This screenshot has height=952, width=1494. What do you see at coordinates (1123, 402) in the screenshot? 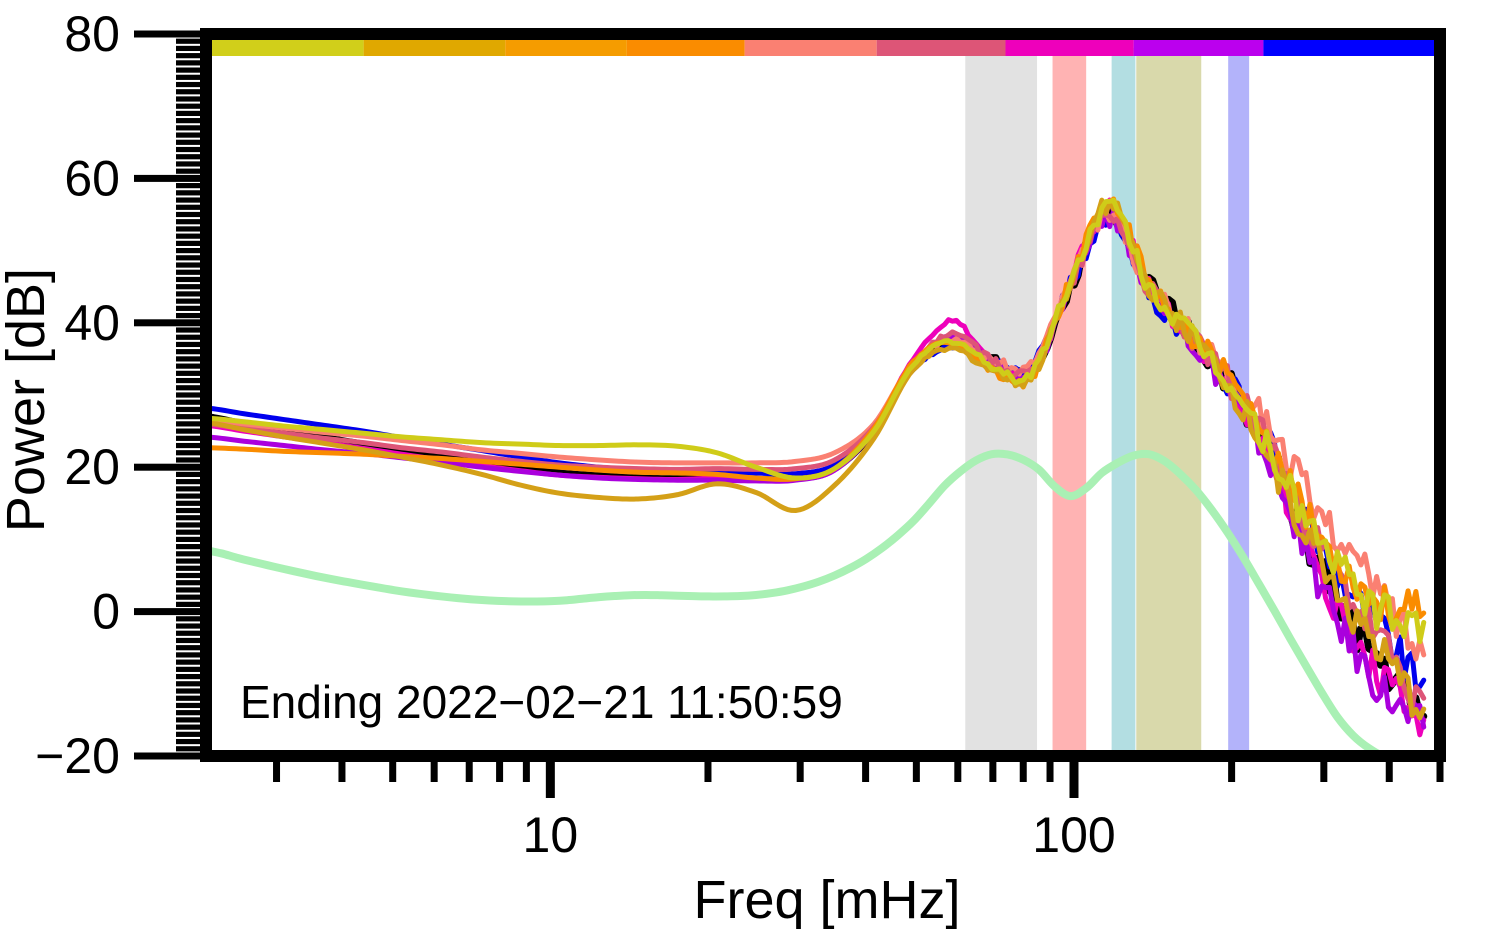
I see `band-cyan` at bounding box center [1123, 402].